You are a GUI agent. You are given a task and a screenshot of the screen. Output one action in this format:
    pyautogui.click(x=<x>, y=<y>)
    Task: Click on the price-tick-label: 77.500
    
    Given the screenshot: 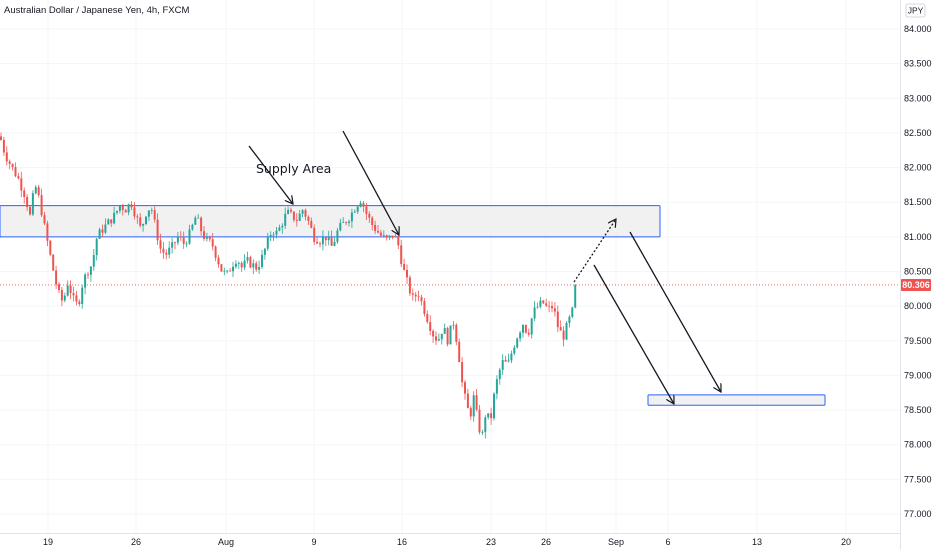 What is the action you would take?
    pyautogui.click(x=918, y=479)
    